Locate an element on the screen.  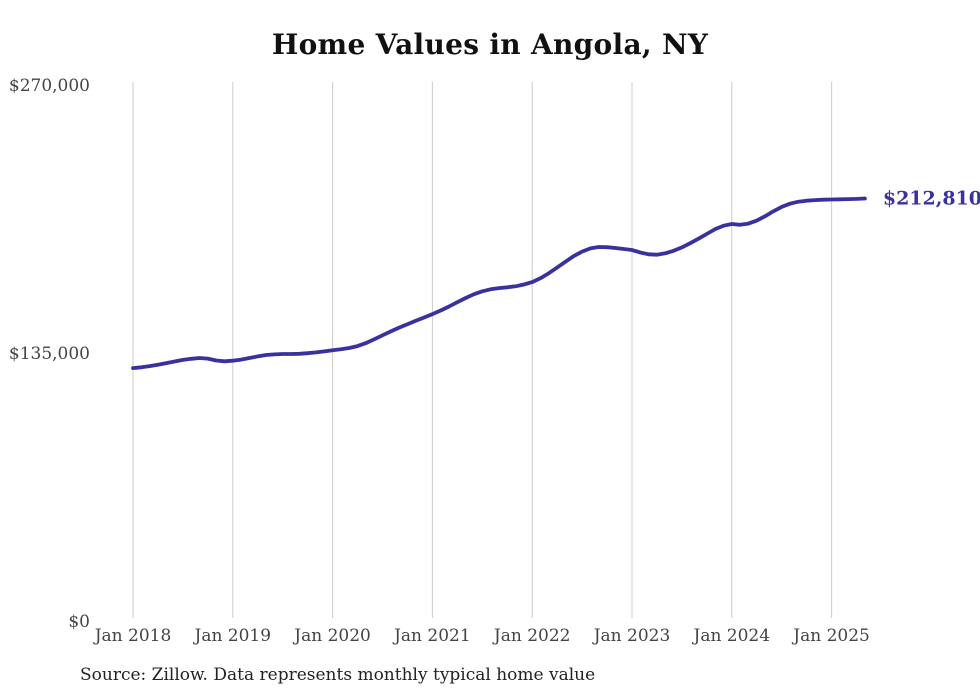
x-tick-label: Jan 2023 is located at coordinates (631, 636).